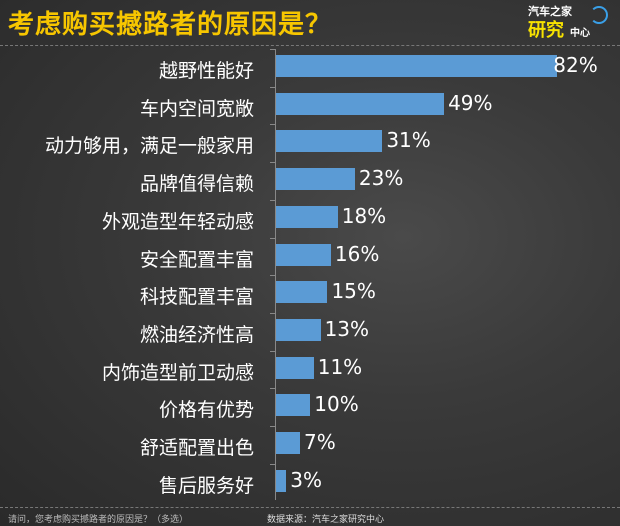 Image resolution: width=620 pixels, height=526 pixels. I want to click on value-label: 13%, so click(347, 328).